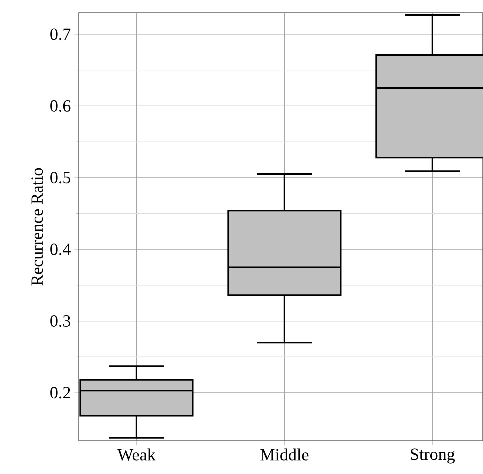 The image size is (483, 474). I want to click on x-tick-label: Middle, so click(284, 454).